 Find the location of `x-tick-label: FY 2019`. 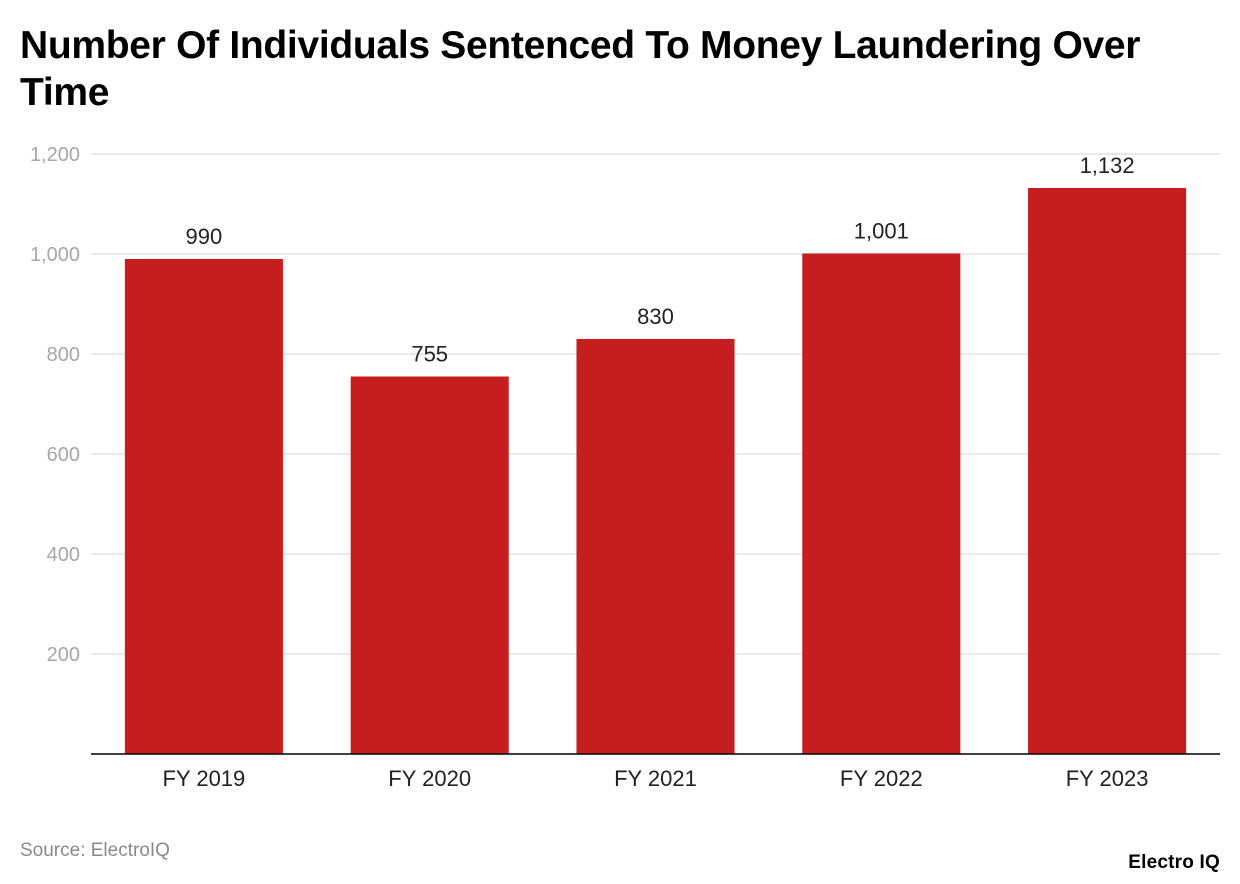

x-tick-label: FY 2019 is located at coordinates (204, 778).